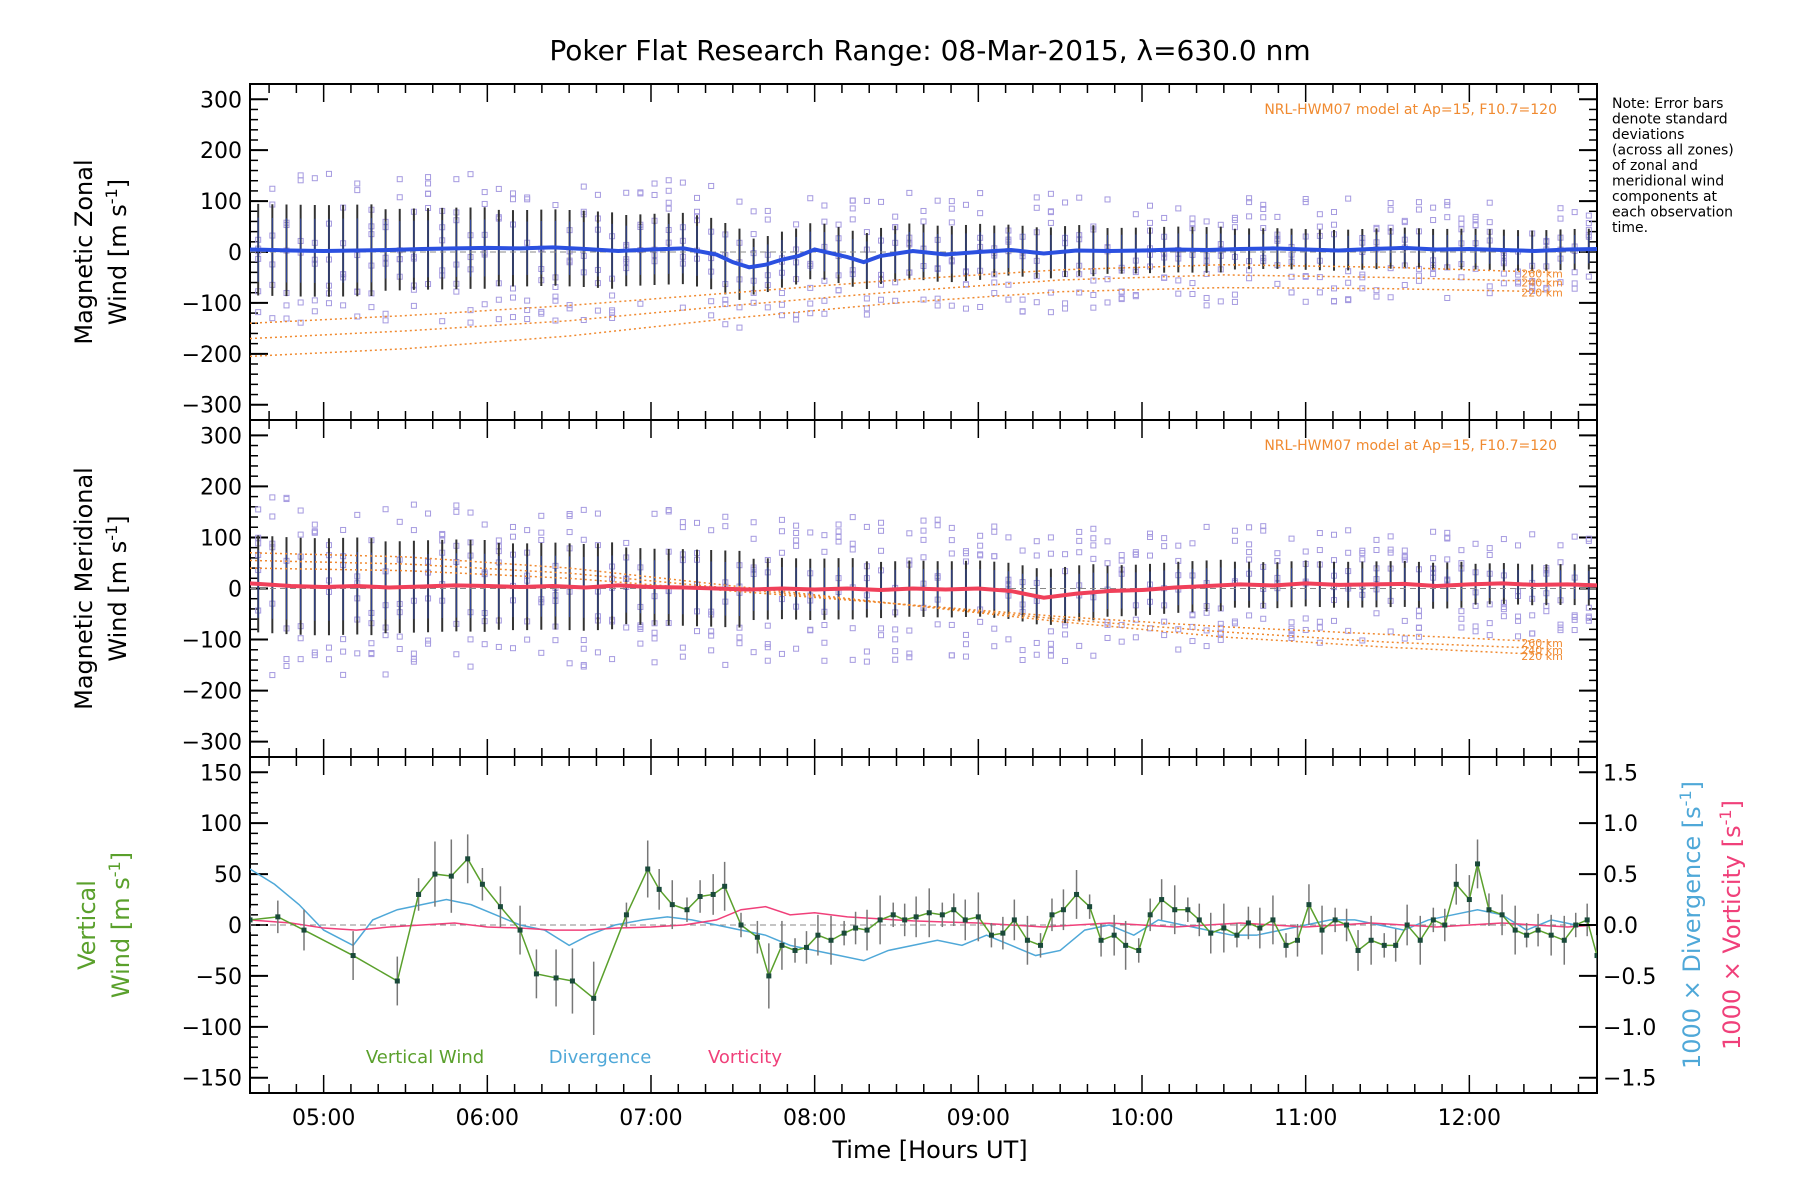 The width and height of the screenshot is (1800, 1204). Describe the element at coordinates (1542, 656) in the screenshot. I see `altitude-label: 220 km` at that location.